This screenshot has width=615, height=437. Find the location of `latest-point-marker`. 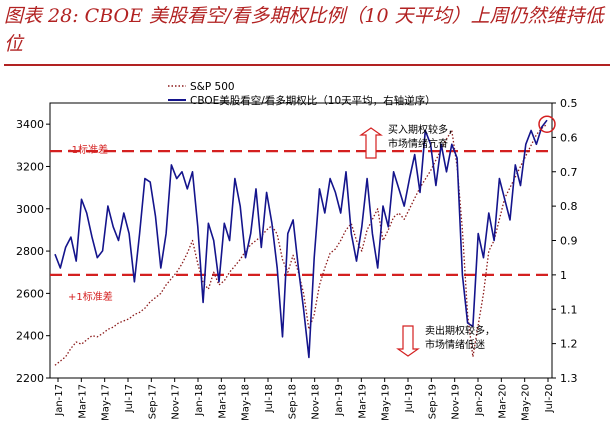

latest-point-marker is located at coordinates (547, 124).